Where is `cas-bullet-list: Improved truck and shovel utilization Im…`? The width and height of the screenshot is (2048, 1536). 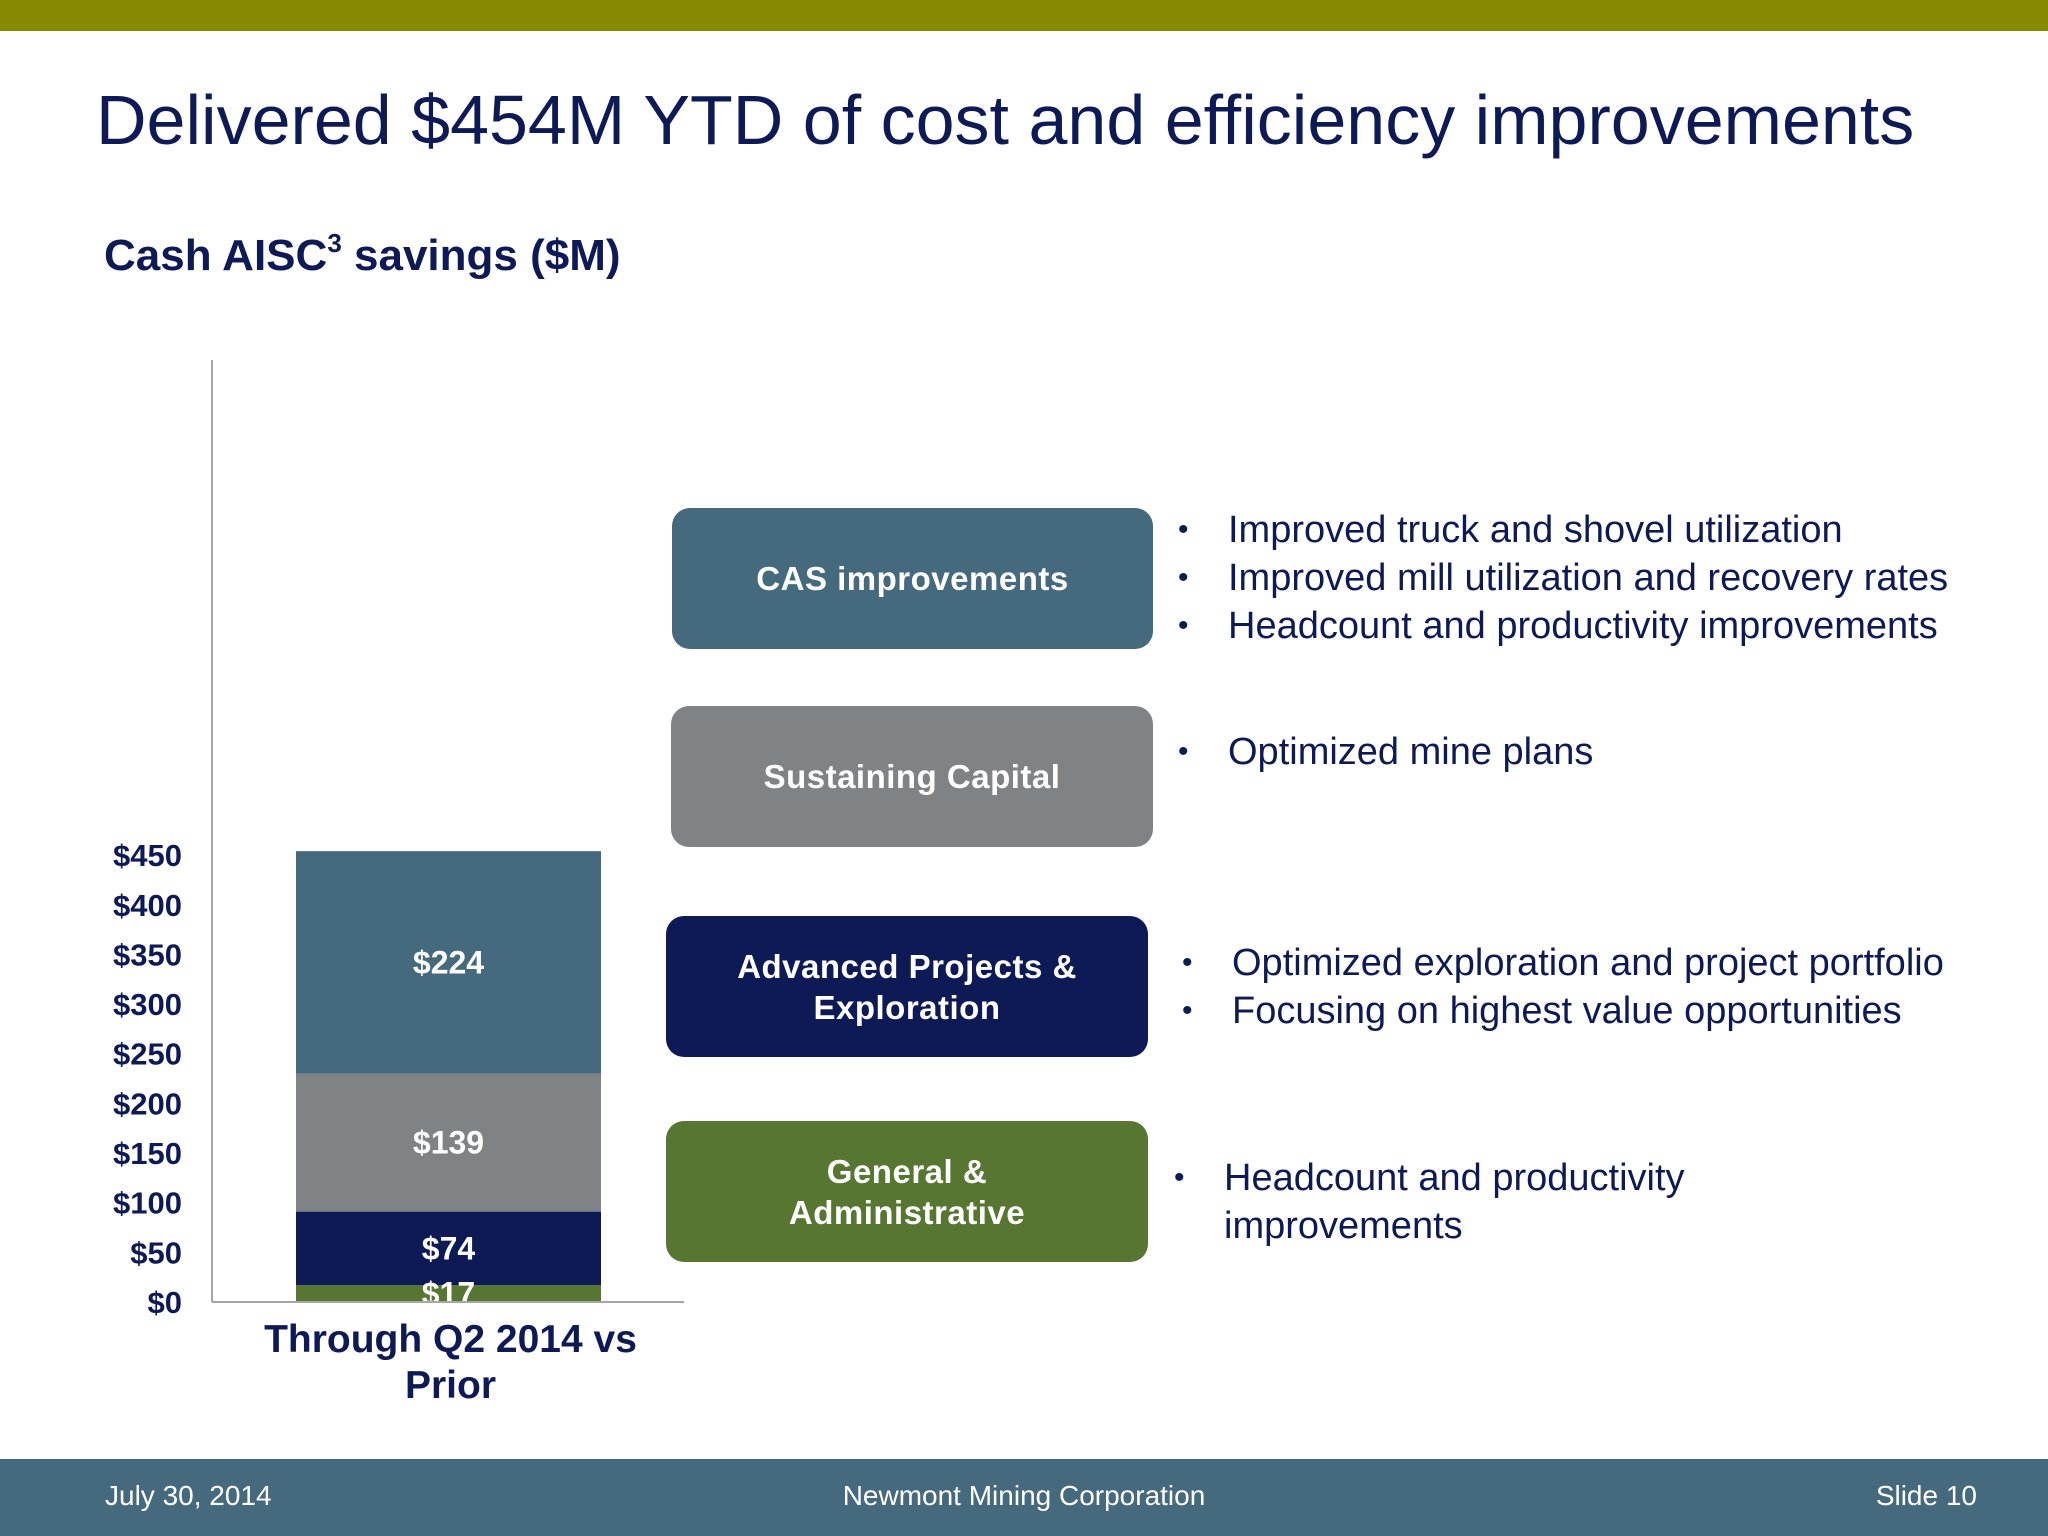
cas-bullet-list: Improved truck and shovel utilization Im… is located at coordinates (1563, 578).